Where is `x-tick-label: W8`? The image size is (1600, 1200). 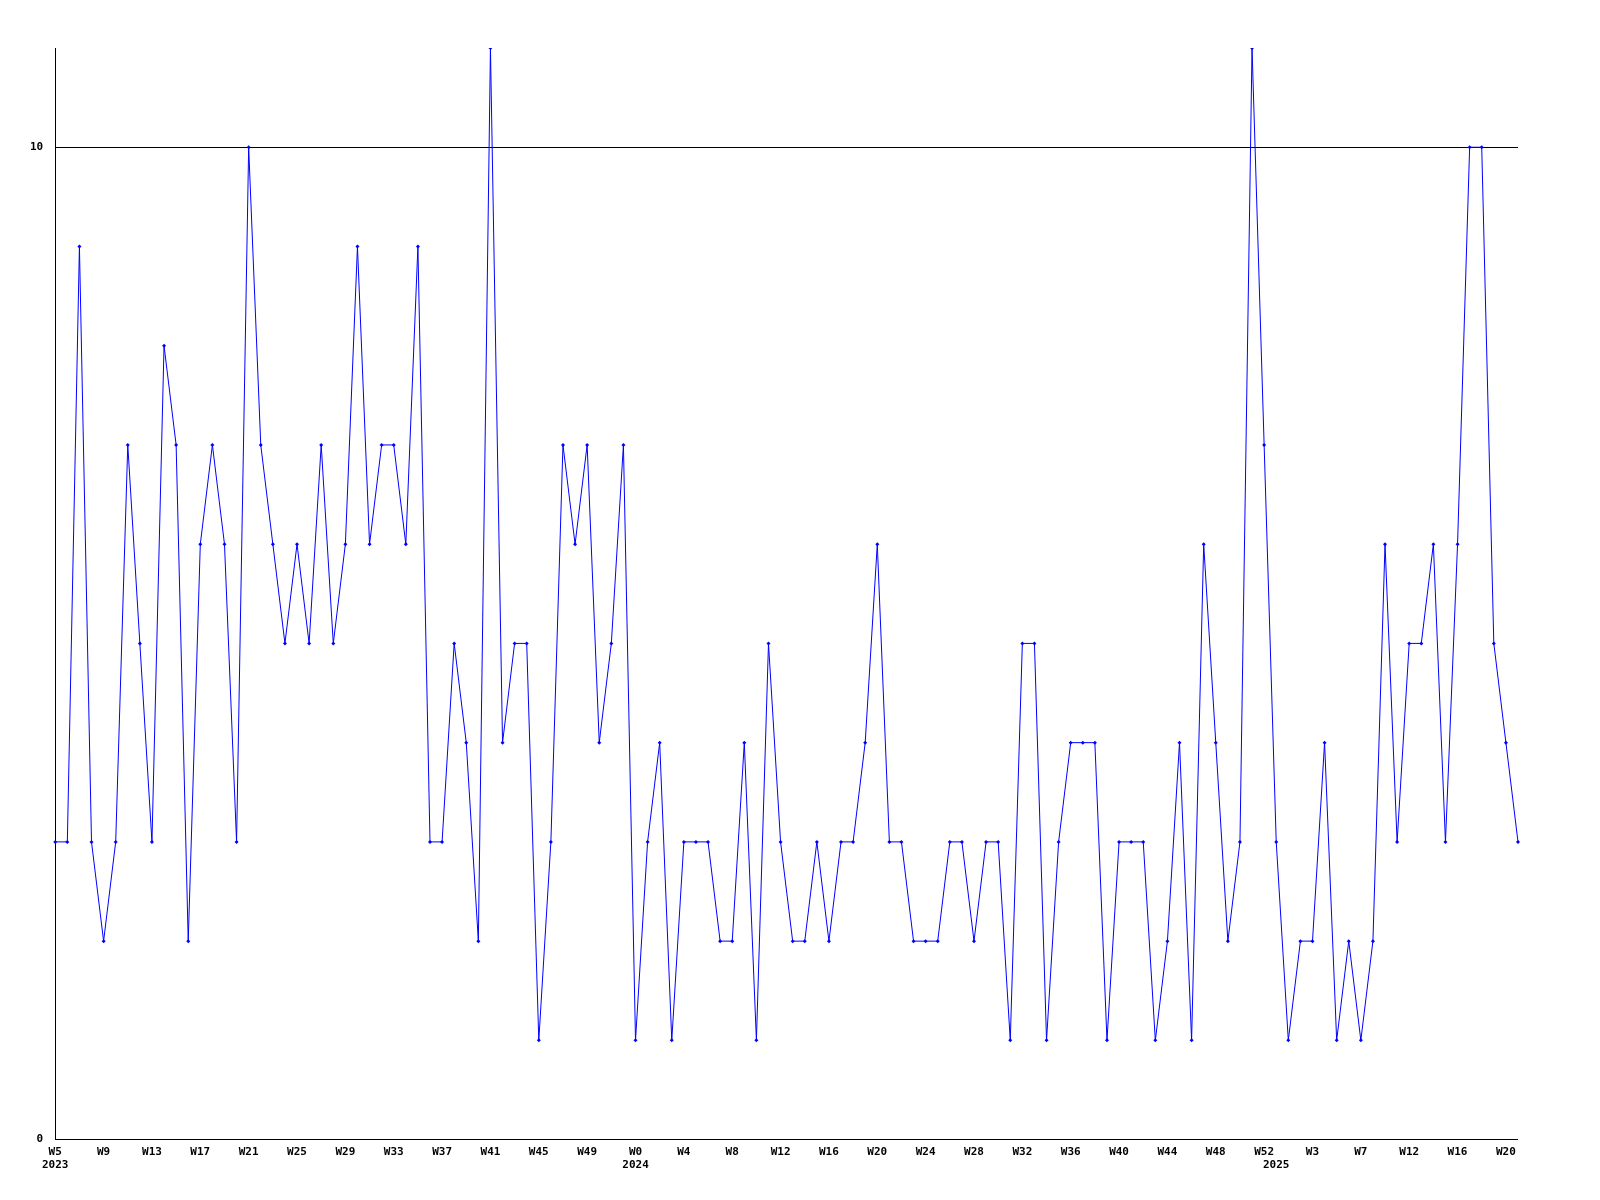 x-tick-label: W8 is located at coordinates (732, 1152).